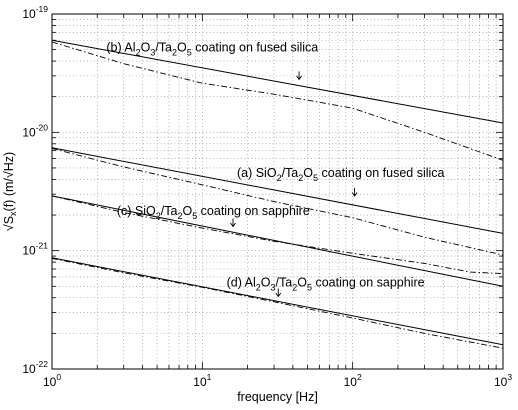  I want to click on x-tick-label: 10³, so click(503, 380).